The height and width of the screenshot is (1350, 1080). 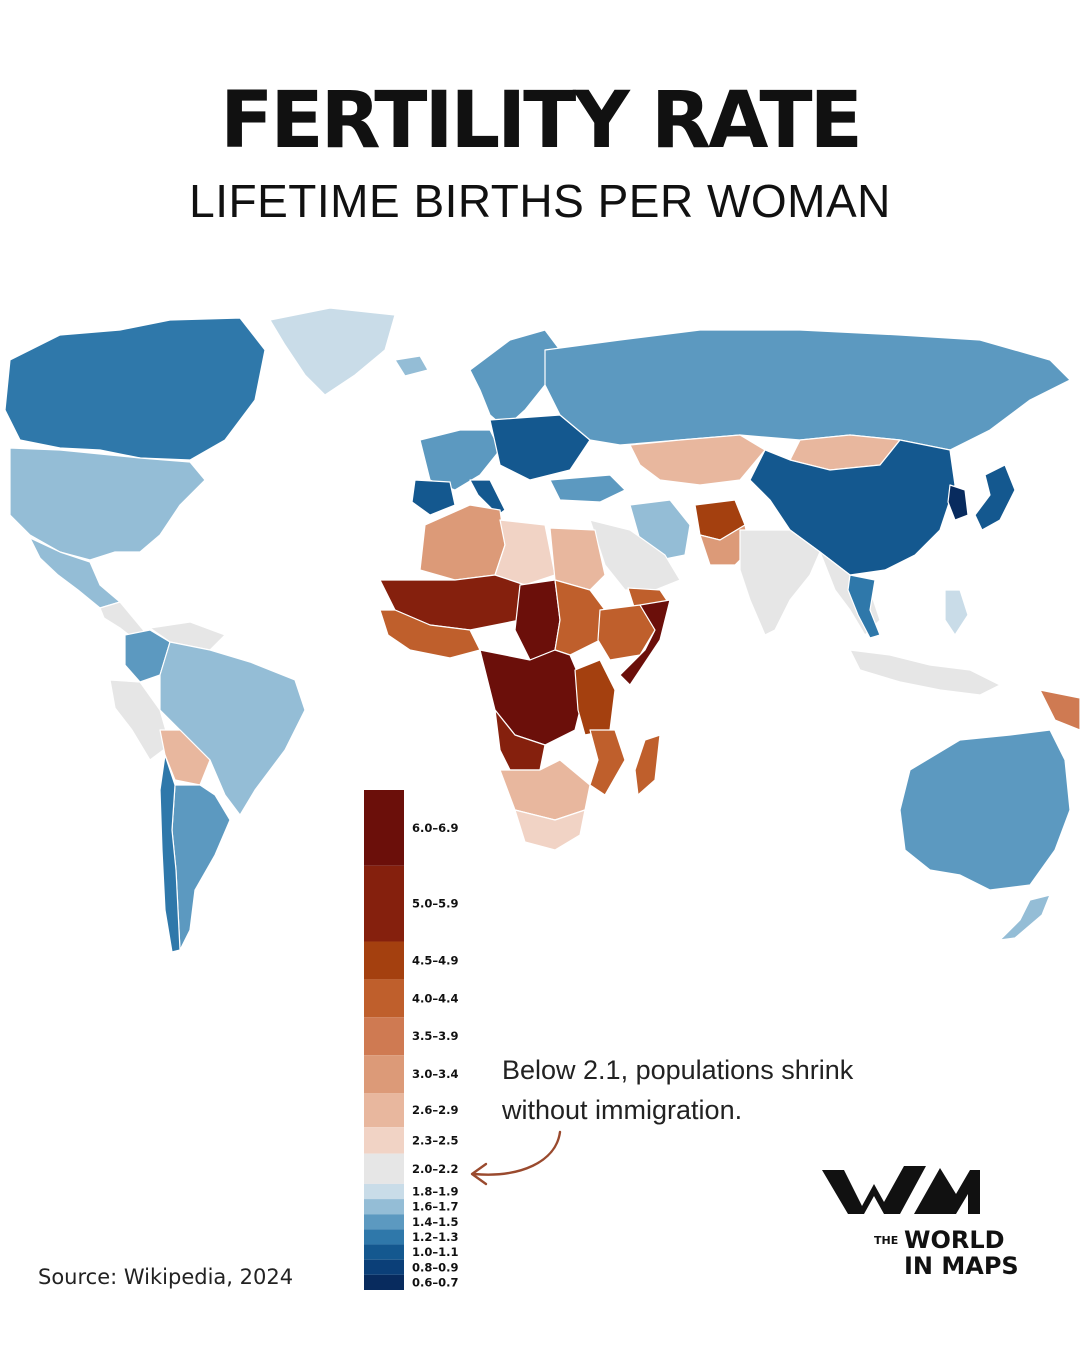 I want to click on map-region-scandinavia, so click(x=515, y=379).